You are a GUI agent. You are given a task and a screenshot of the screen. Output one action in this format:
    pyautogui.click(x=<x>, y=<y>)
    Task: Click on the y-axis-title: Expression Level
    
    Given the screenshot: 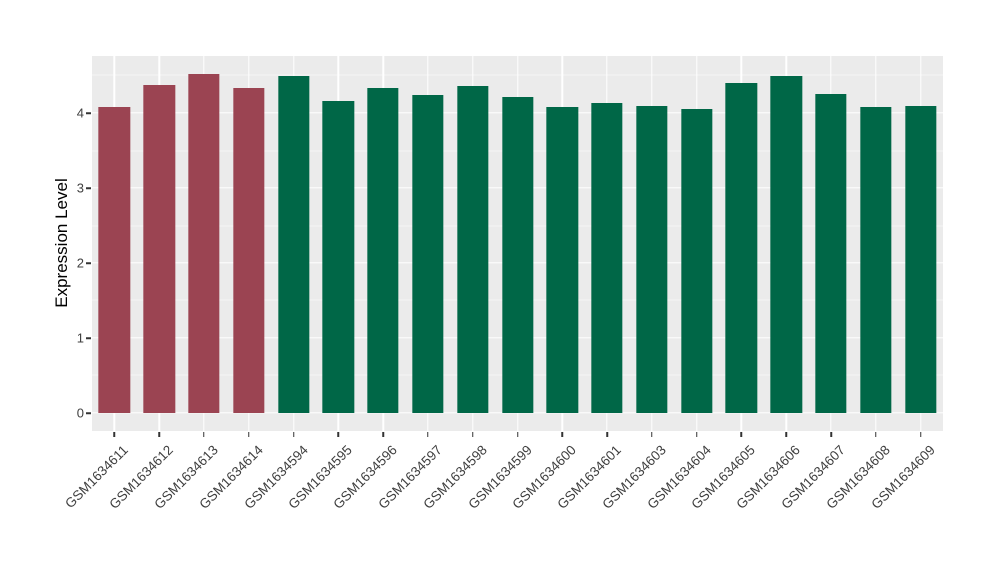 What is the action you would take?
    pyautogui.click(x=61, y=243)
    